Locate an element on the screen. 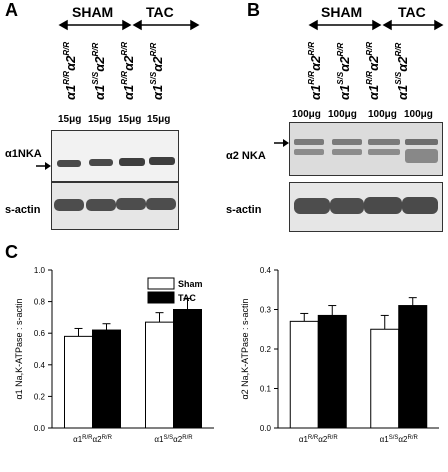 The height and width of the screenshot is (472, 448). panel-b-group-tac: TAC is located at coordinates (412, 12).